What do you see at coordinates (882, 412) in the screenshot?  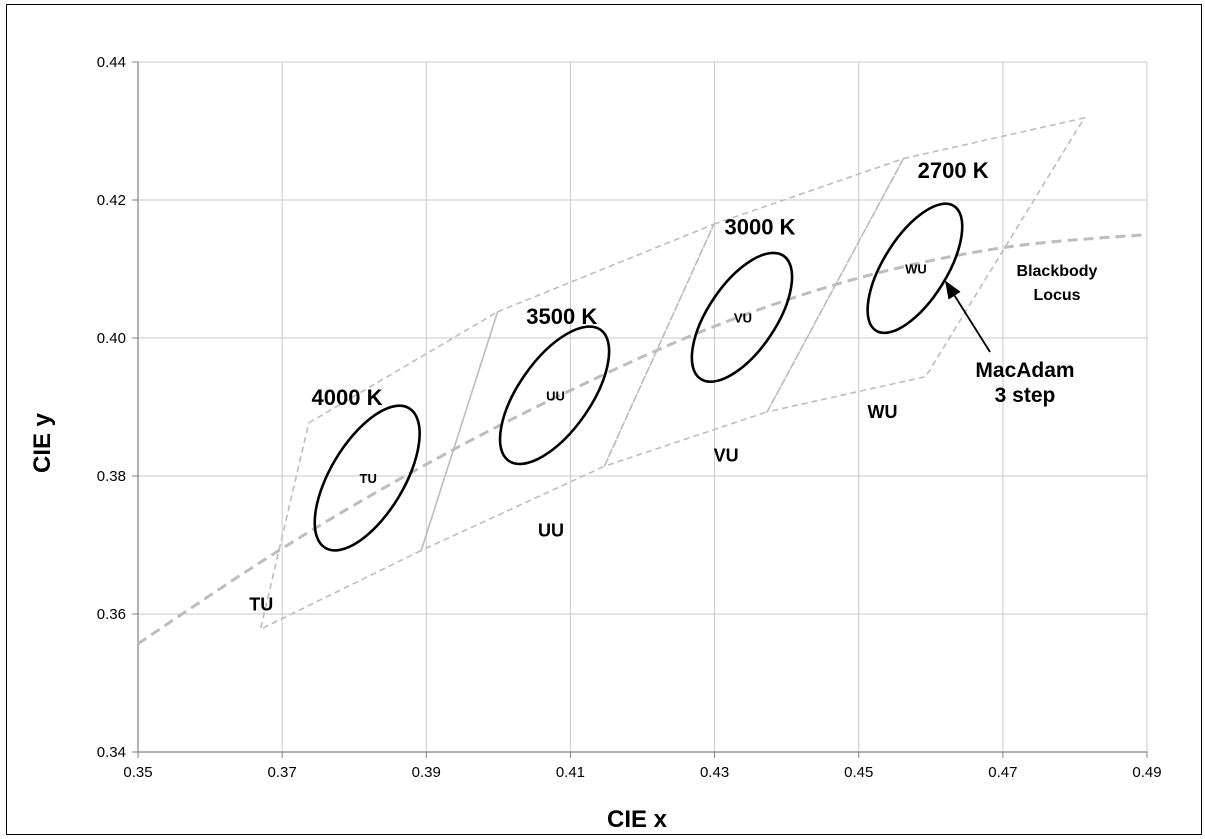 I see `bin-label-wu: WU` at bounding box center [882, 412].